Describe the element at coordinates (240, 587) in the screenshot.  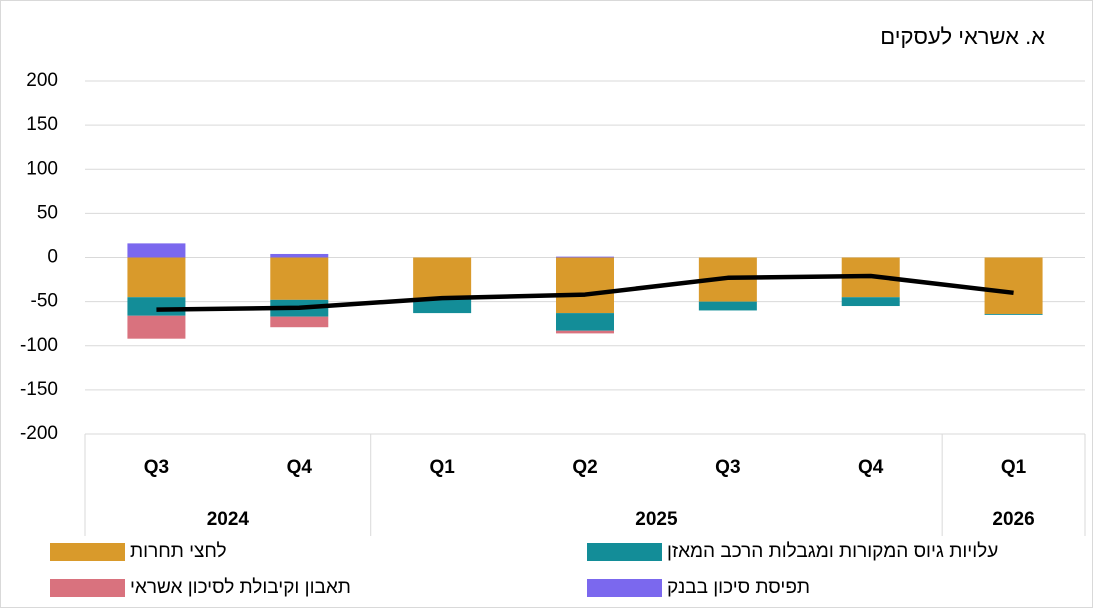
I see `legend-label: תאבון וקיבולת לסיכון אשראי` at that location.